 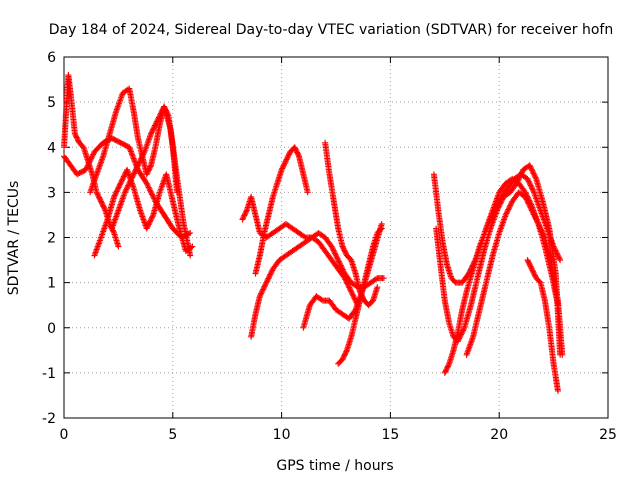 What do you see at coordinates (499, 435) in the screenshot?
I see `x-tick-label: 20` at bounding box center [499, 435].